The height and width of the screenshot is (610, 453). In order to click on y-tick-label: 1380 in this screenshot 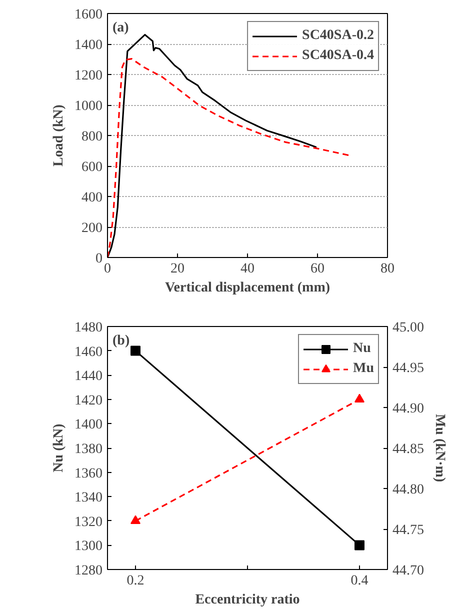, I will do `click(88, 449)`.